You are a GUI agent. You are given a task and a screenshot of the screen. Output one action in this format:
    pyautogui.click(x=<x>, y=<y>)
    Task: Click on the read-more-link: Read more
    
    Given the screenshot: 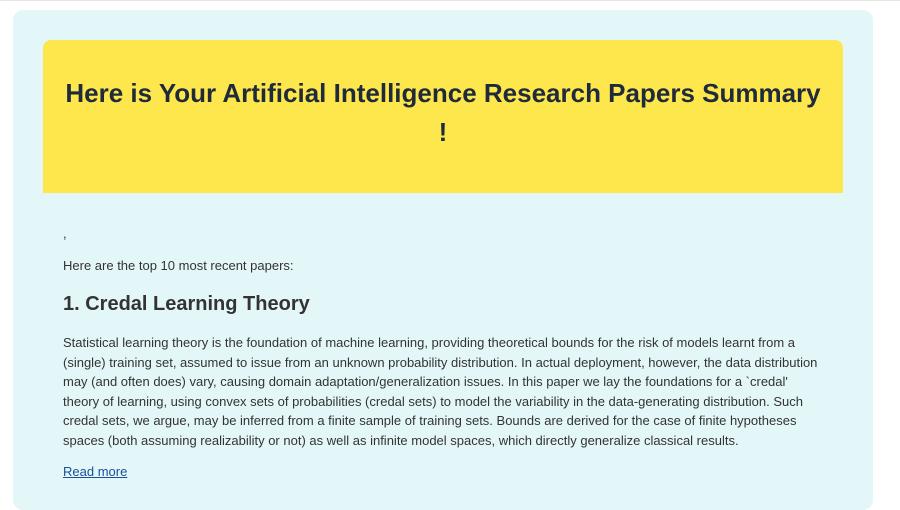 What is the action you would take?
    pyautogui.click(x=95, y=471)
    